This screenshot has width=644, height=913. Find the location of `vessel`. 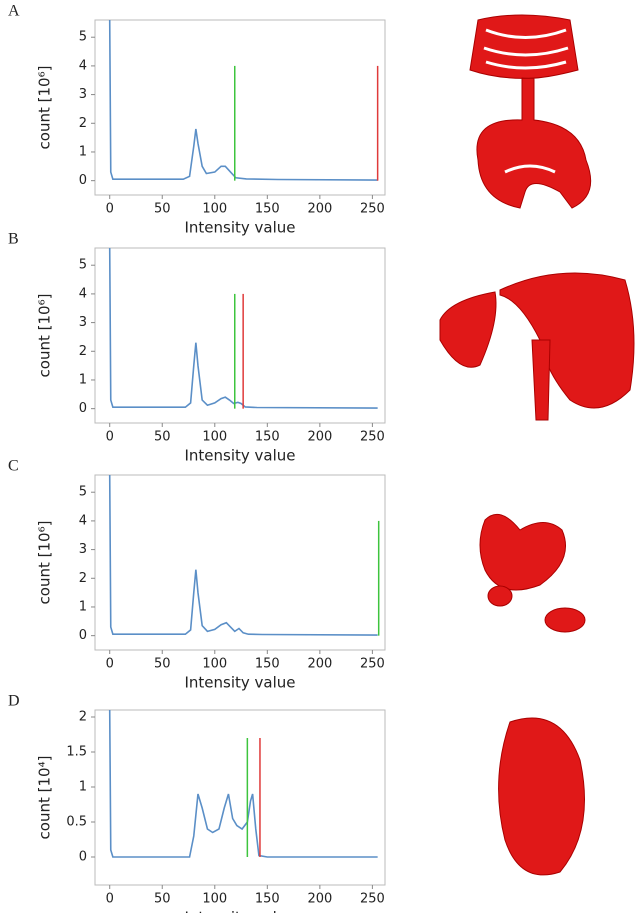

vessel is located at coordinates (541, 380).